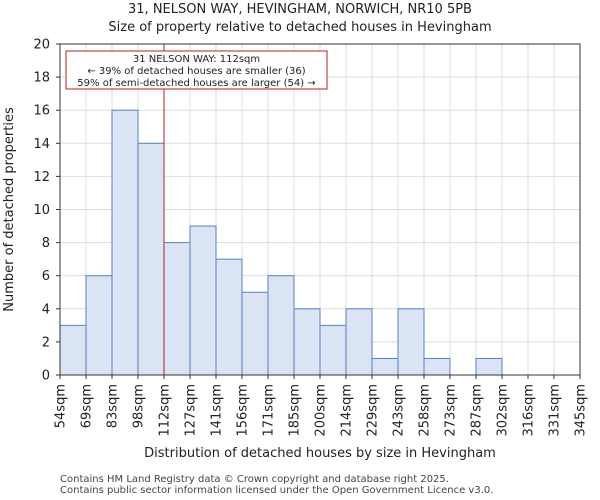 The height and width of the screenshot is (500, 600). Describe the element at coordinates (46, 342) in the screenshot. I see `y-tick-label: 2` at that location.